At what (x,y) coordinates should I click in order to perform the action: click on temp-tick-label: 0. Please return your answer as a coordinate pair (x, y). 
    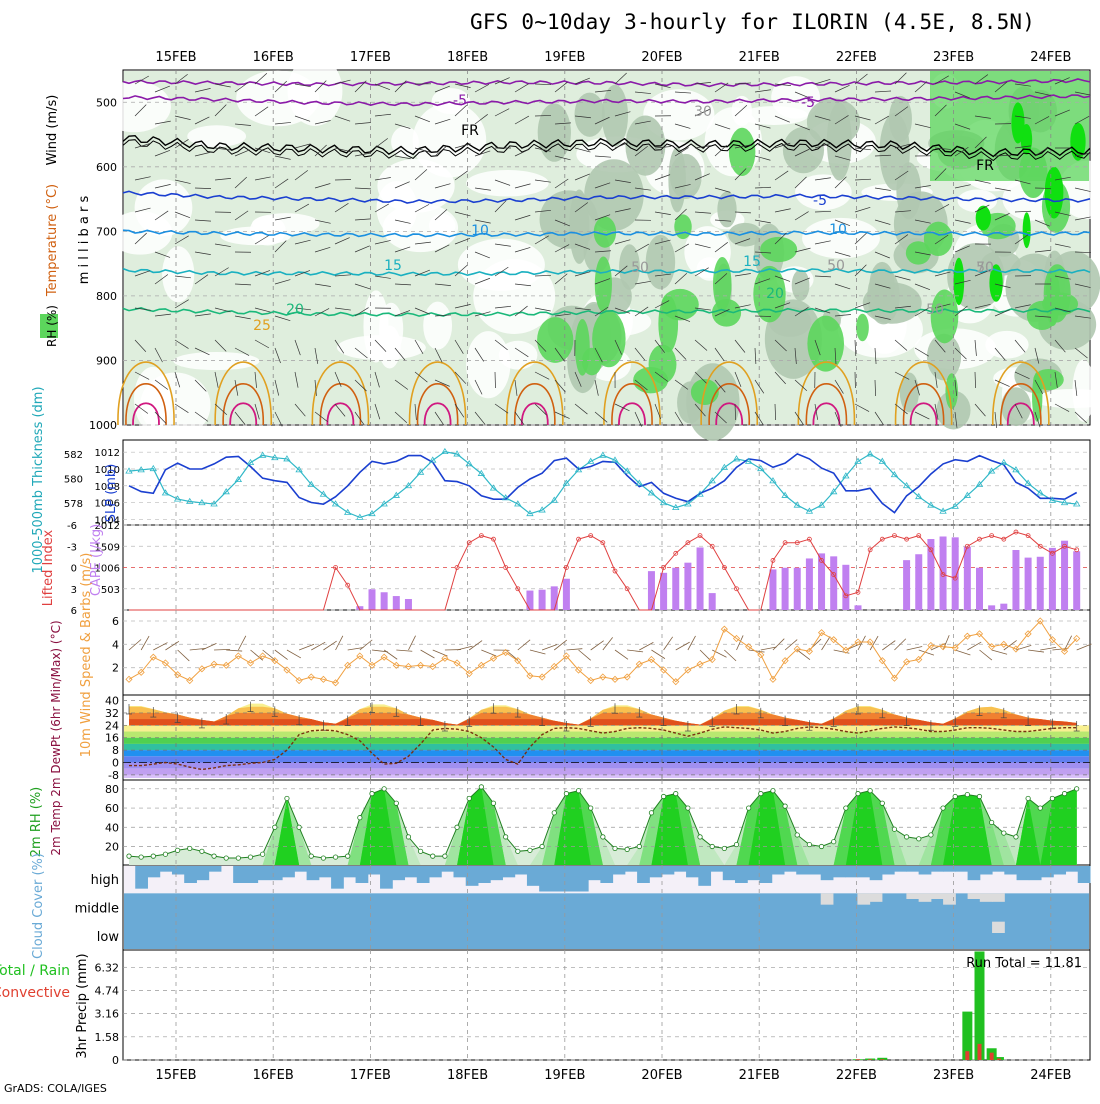
    Looking at the image, I should click on (115, 763).